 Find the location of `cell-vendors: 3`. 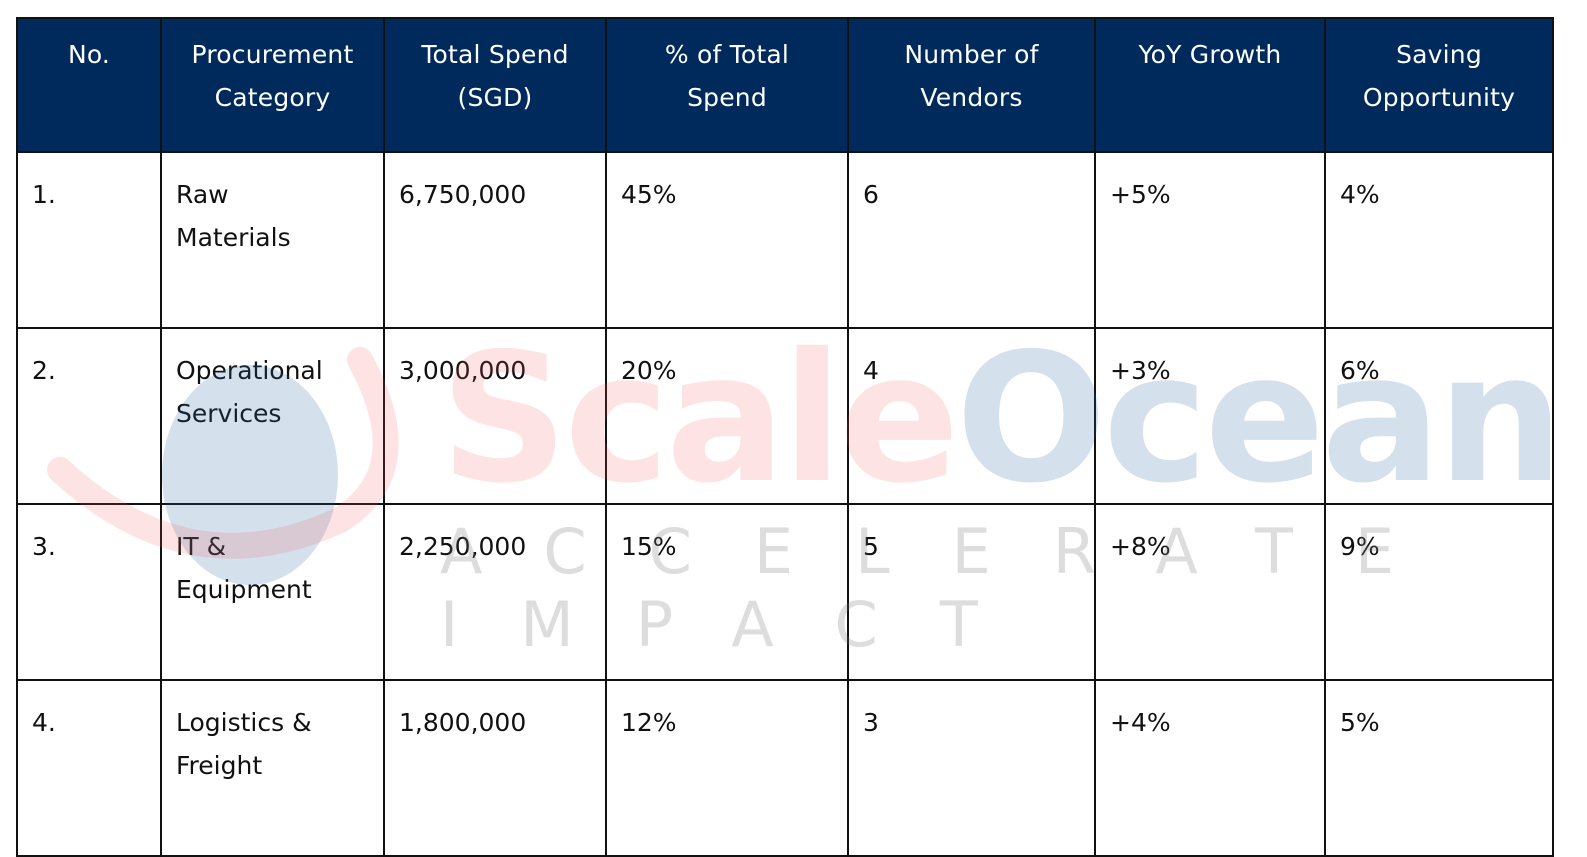

cell-vendors: 3 is located at coordinates (971, 768).